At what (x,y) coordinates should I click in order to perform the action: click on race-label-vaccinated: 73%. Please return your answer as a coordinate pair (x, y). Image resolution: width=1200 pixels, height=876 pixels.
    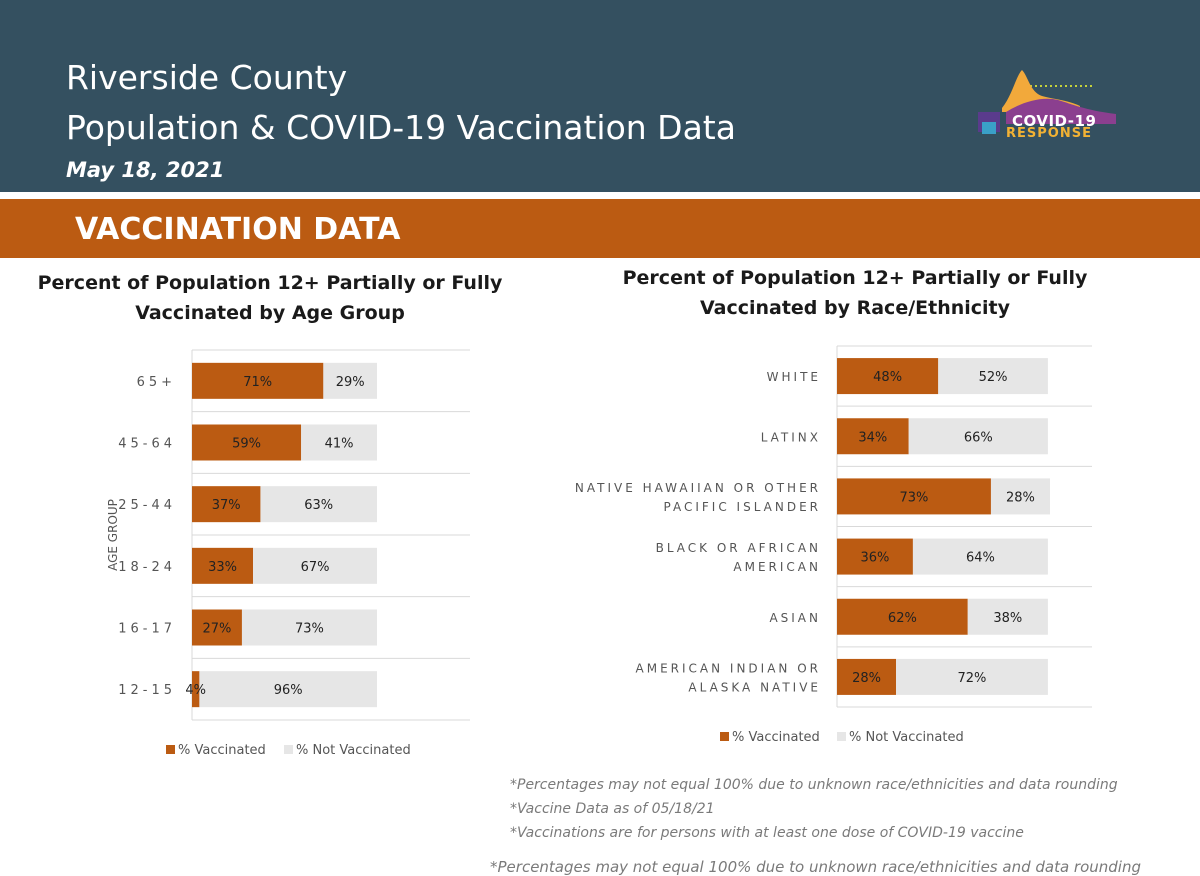
    Looking at the image, I should click on (914, 497).